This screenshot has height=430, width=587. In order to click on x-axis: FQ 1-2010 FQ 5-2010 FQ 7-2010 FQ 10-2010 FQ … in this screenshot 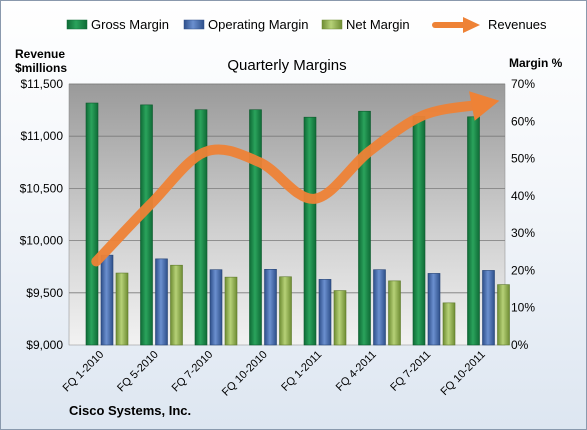, I will do `click(274, 374)`.